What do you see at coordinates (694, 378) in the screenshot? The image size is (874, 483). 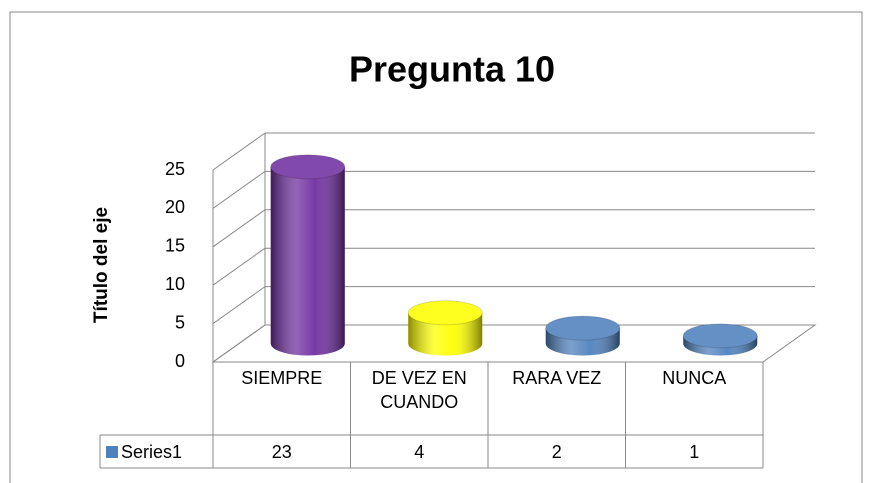 I see `category-label: NUNCA` at bounding box center [694, 378].